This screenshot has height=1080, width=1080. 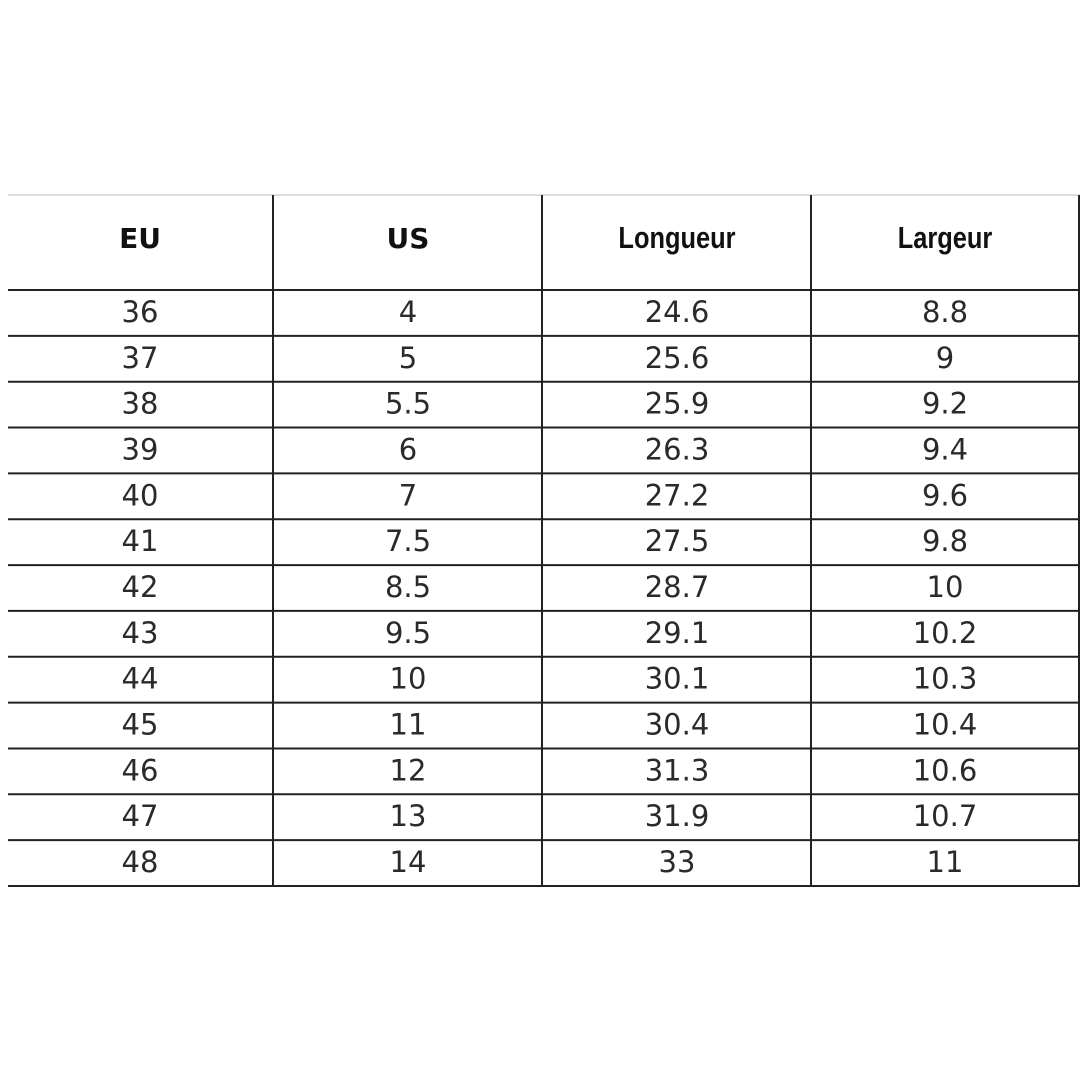 I want to click on header-cell: EU, so click(x=140, y=238).